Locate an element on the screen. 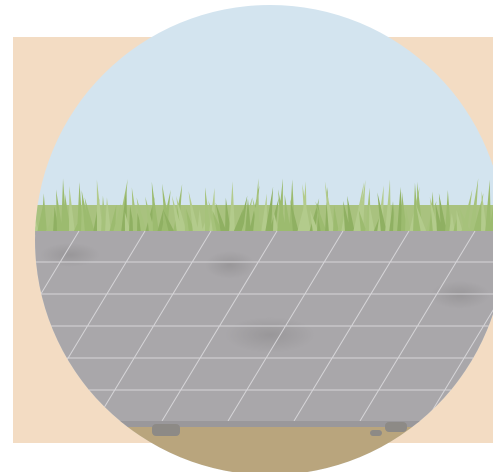 The height and width of the screenshot is (472, 493). curb is located at coordinates (264, 424).